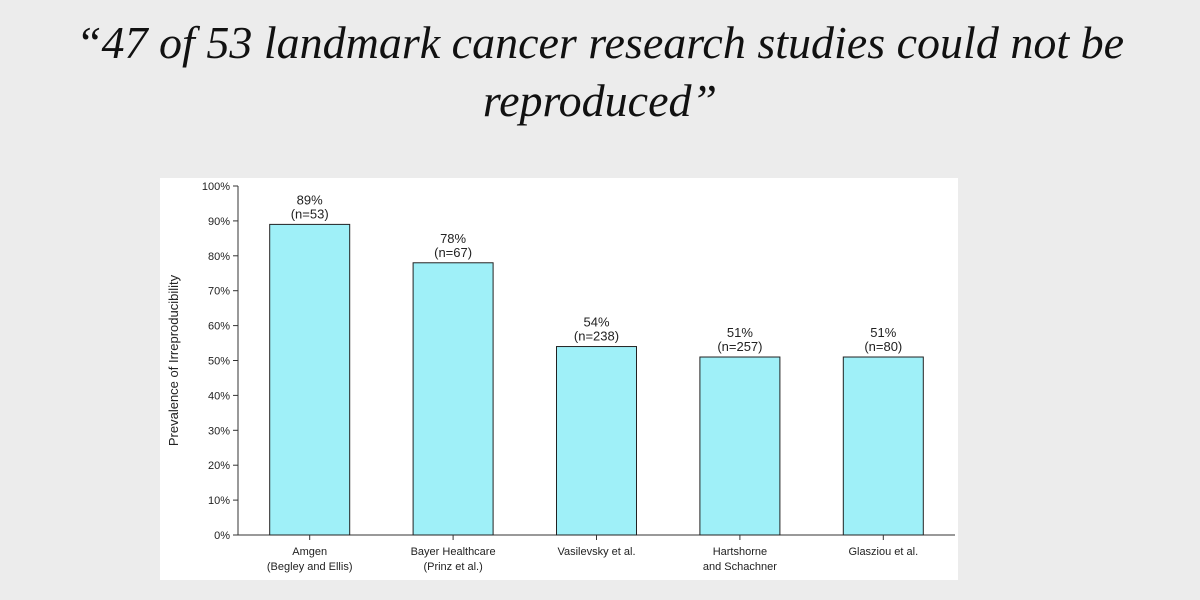 The width and height of the screenshot is (1200, 600). Describe the element at coordinates (883, 552) in the screenshot. I see `x-category-label: Glasziou et al.` at that location.